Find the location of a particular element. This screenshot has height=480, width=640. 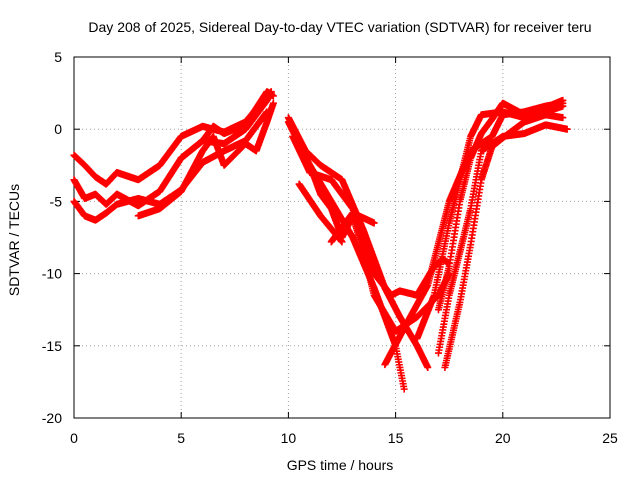

x-tick-label: 20 is located at coordinates (503, 438).